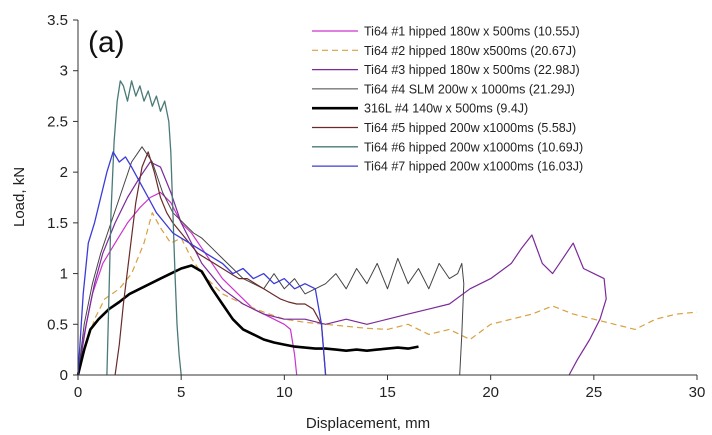 The width and height of the screenshot is (712, 435). I want to click on legend-label-5: 316L #4 140w x 500ms (9.4J), so click(446, 109).